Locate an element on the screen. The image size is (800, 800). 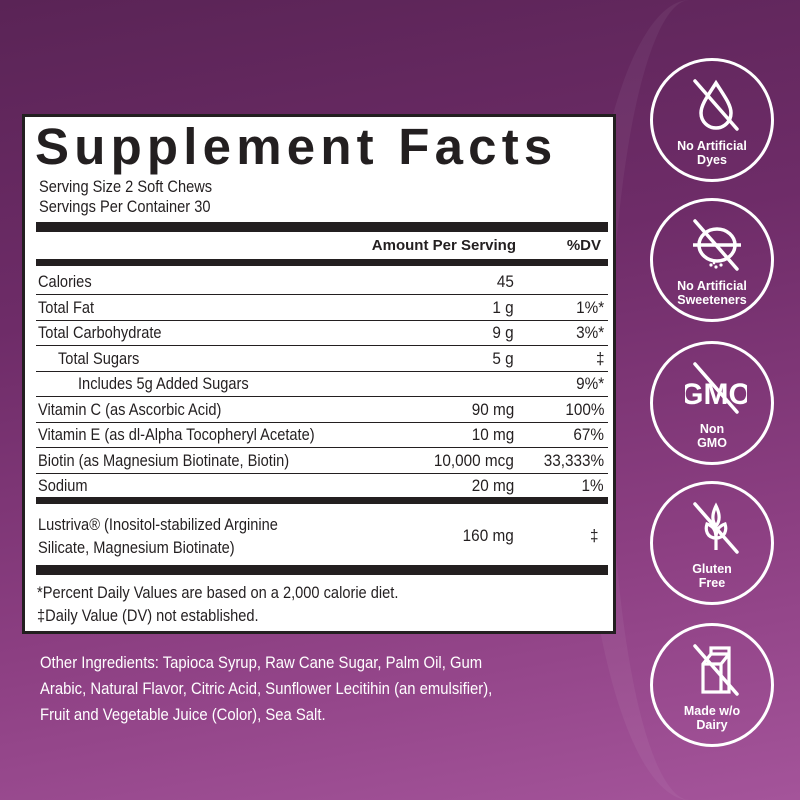
no-sweetener-icon is located at coordinates (717, 245).